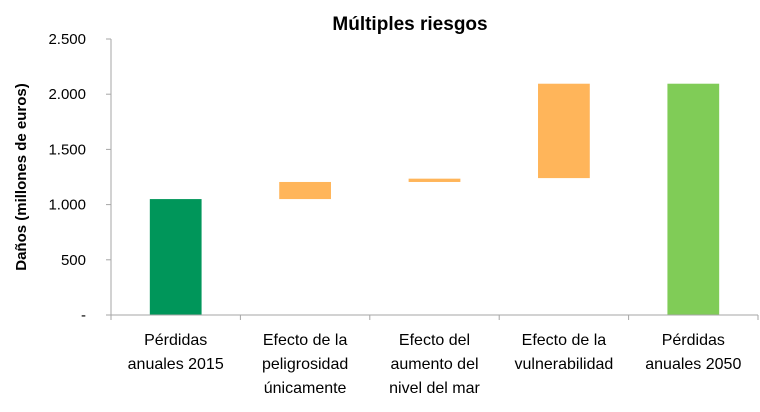  I want to click on y-tick-label: 2.500, so click(67, 39).